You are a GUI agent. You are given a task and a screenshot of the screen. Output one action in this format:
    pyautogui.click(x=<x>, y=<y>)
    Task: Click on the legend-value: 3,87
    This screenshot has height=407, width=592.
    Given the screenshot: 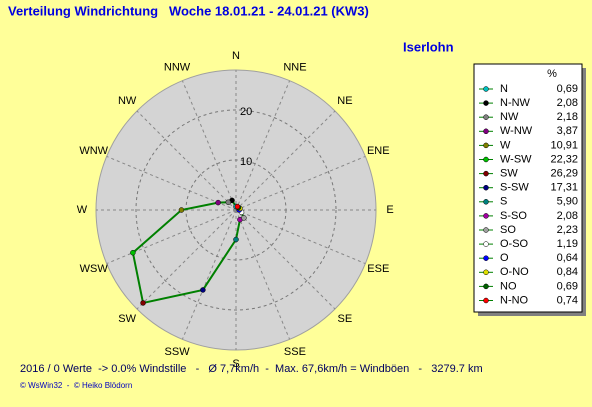 What is the action you would take?
    pyautogui.click(x=567, y=131)
    